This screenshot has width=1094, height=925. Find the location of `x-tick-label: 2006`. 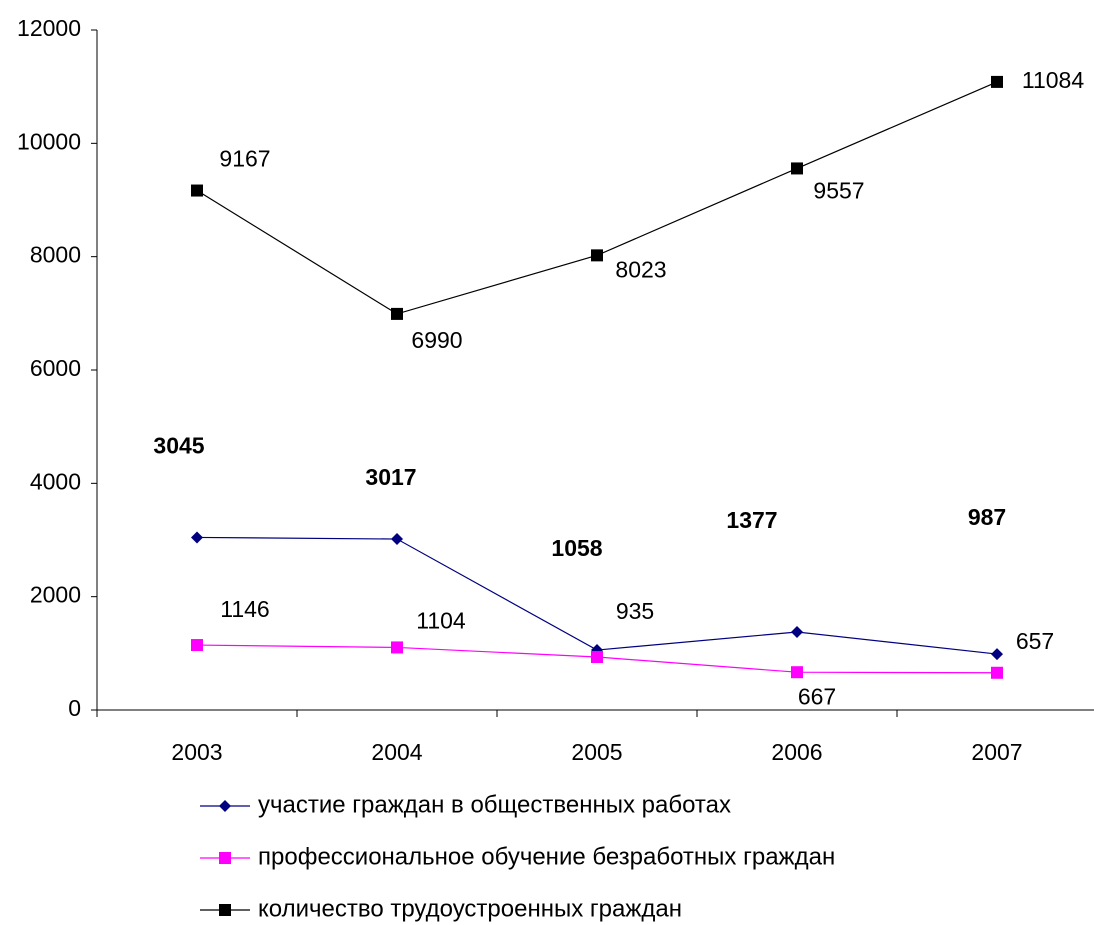

x-tick-label: 2006 is located at coordinates (796, 752).